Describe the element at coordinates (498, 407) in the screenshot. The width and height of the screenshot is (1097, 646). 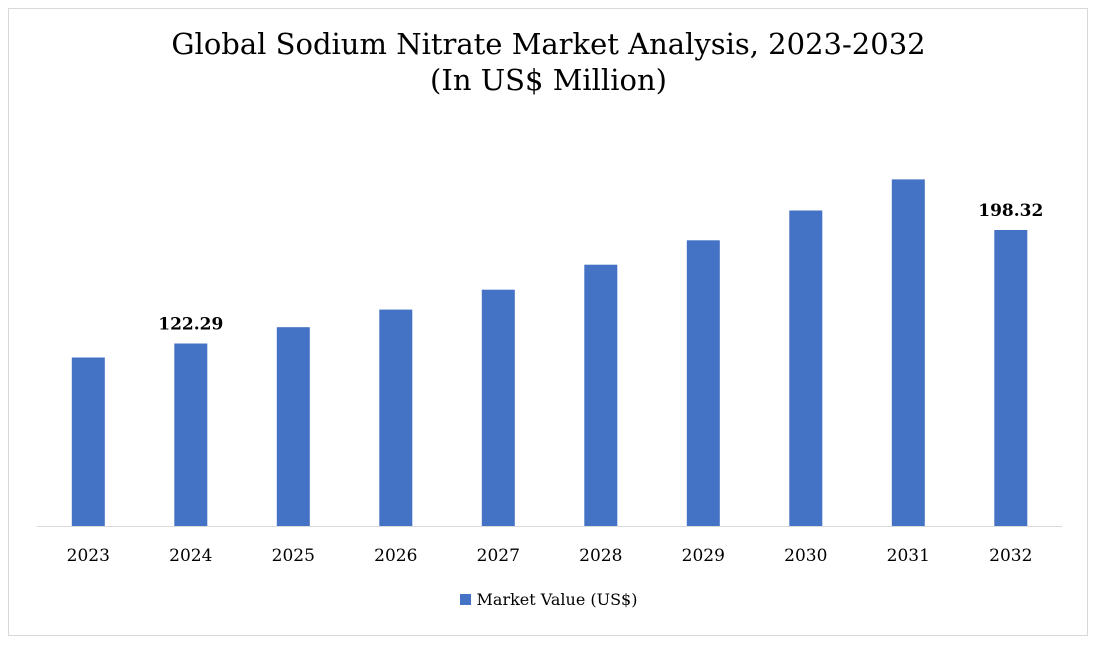
I see `bar-2027` at that location.